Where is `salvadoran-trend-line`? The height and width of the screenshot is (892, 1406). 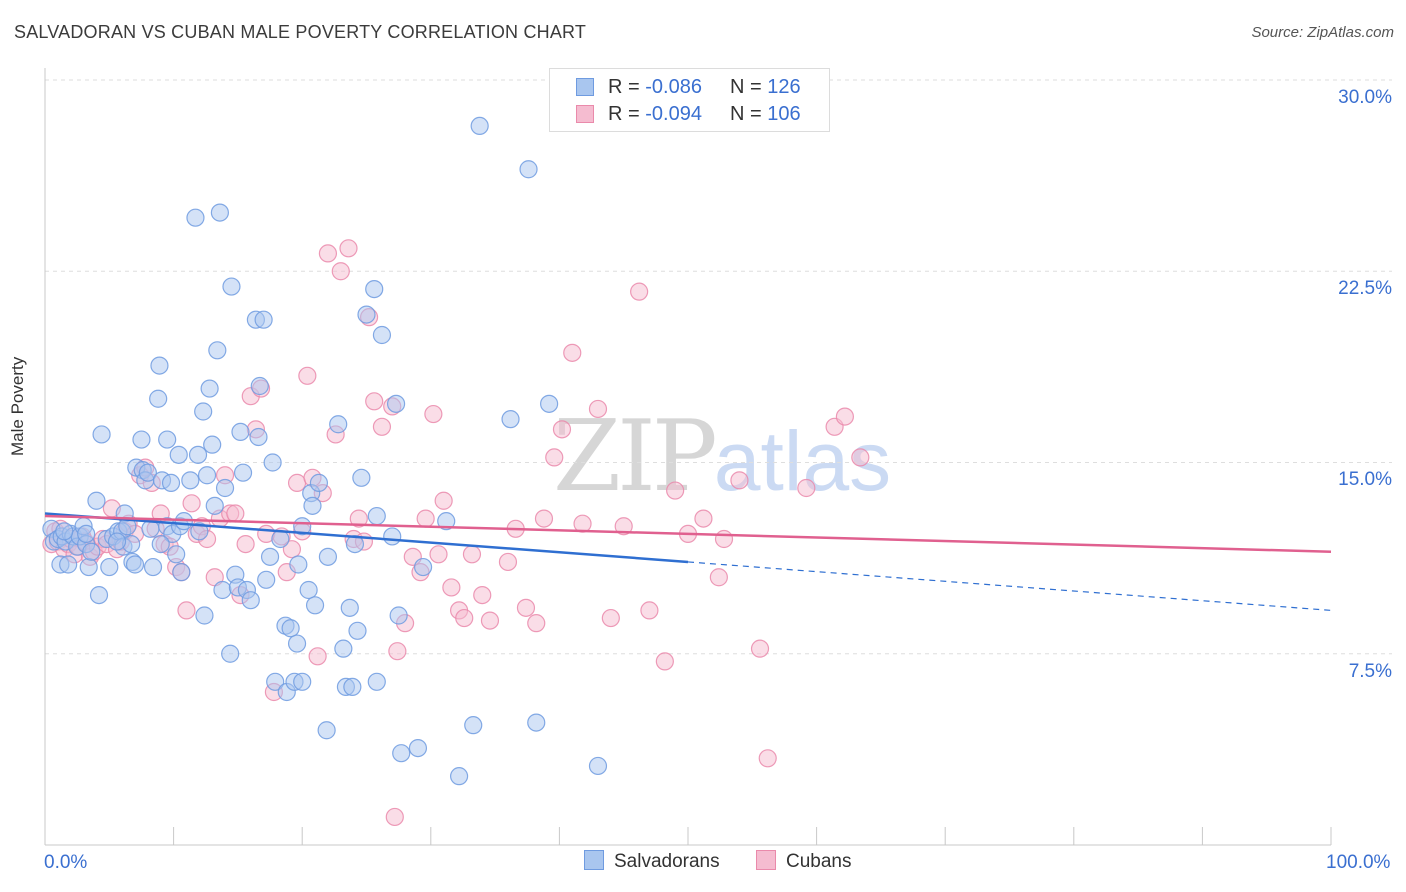 salvadoran-trend-line is located at coordinates (366, 538).